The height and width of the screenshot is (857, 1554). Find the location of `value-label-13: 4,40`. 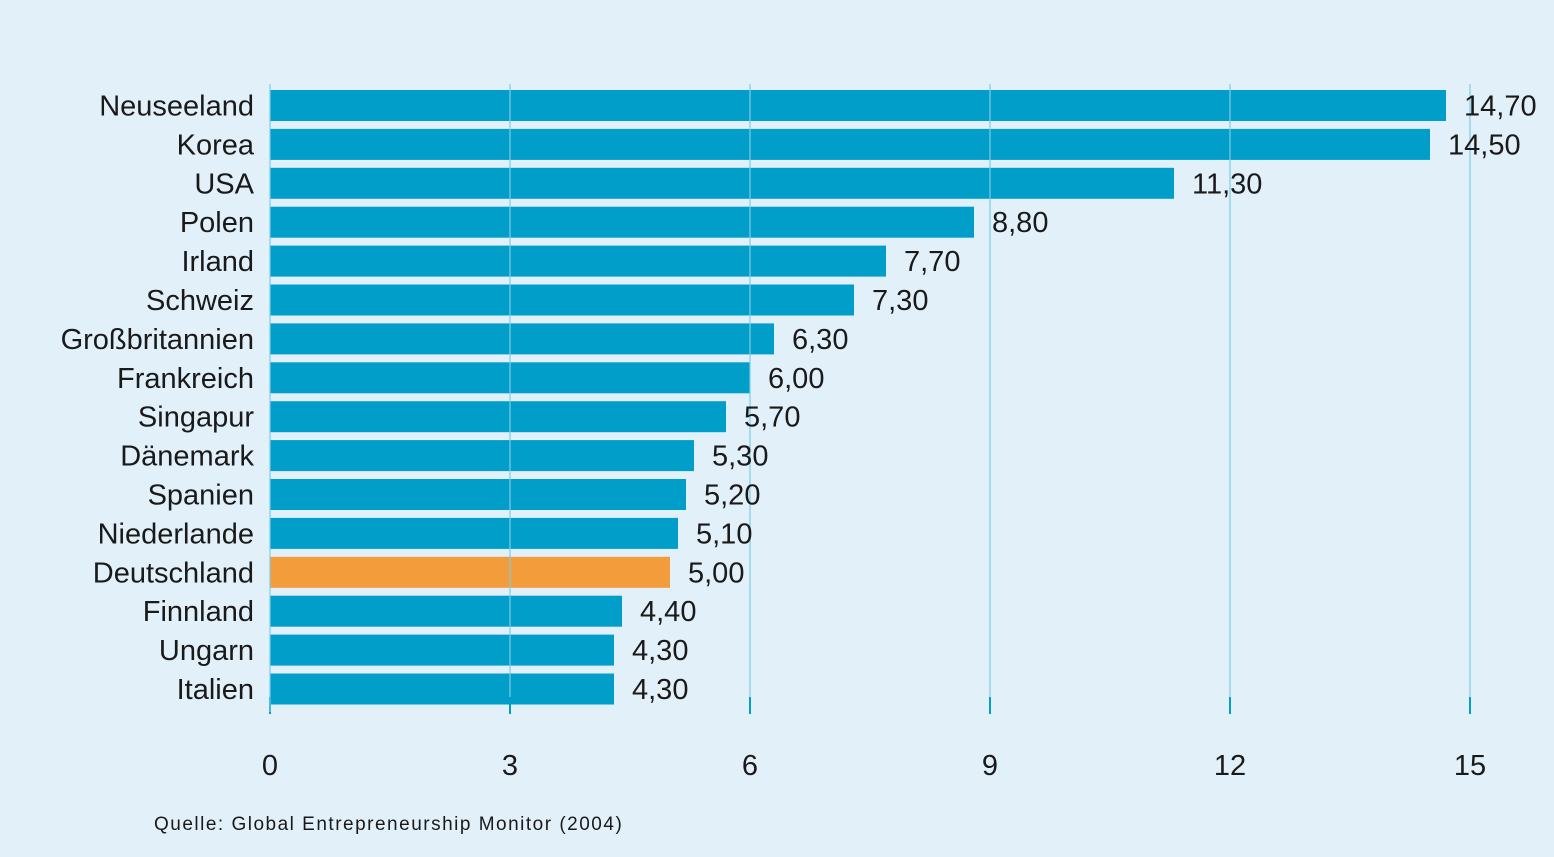

value-label-13: 4,40 is located at coordinates (668, 612).